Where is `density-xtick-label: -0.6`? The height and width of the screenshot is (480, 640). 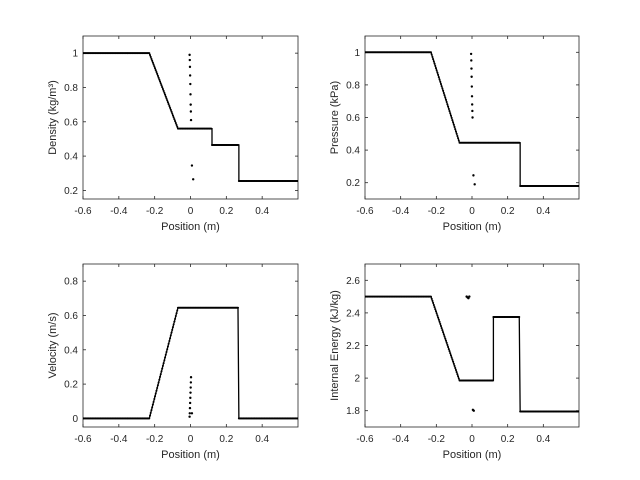
density-xtick-label: -0.6 is located at coordinates (83, 211).